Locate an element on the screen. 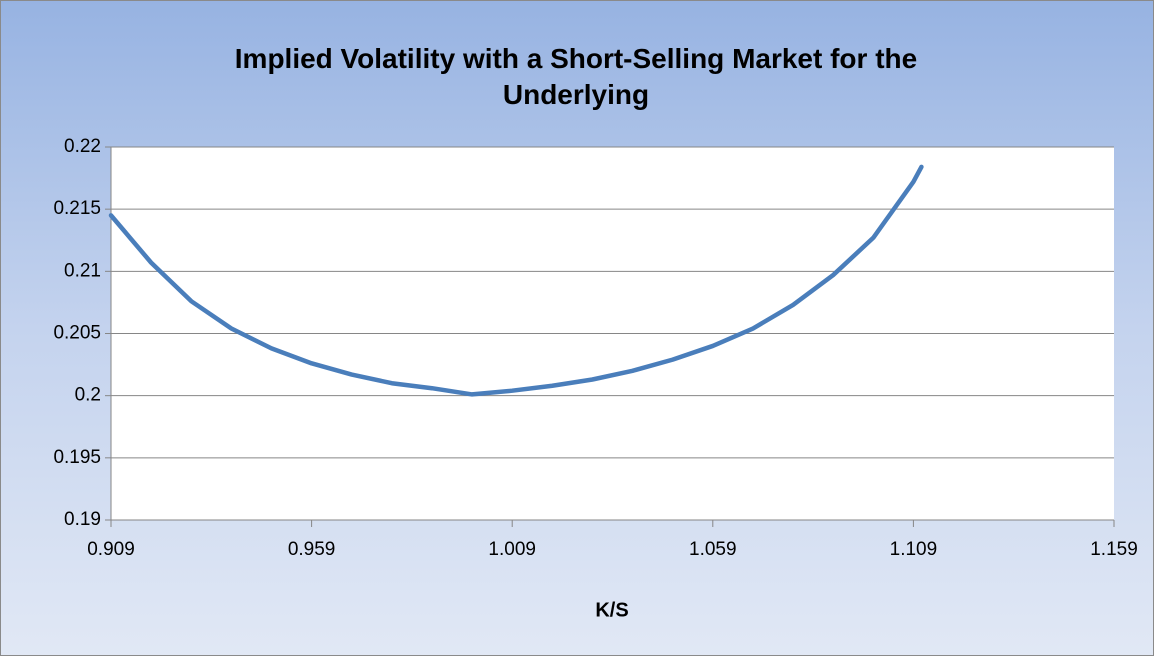  y-tick-label: 0.215 is located at coordinates (77, 208).